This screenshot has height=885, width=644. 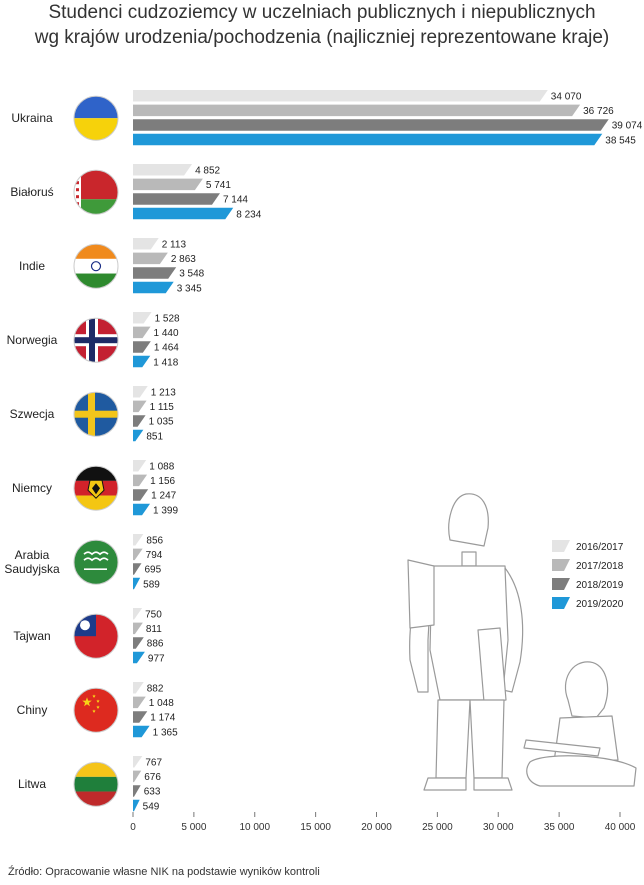 What do you see at coordinates (154, 629) in the screenshot?
I see `bar-value-label: 811` at bounding box center [154, 629].